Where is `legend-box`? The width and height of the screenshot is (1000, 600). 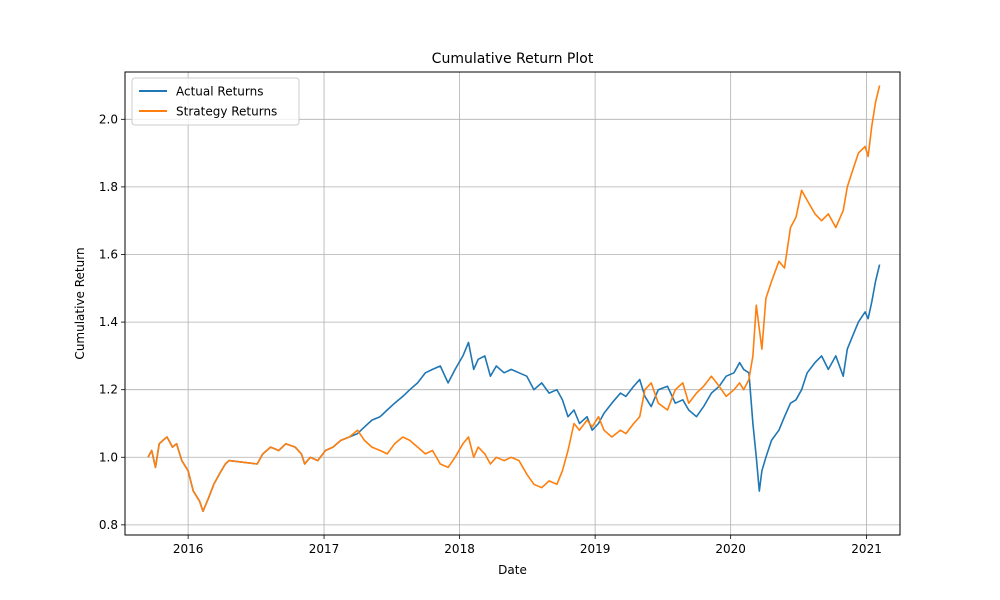
legend-box is located at coordinates (215, 101).